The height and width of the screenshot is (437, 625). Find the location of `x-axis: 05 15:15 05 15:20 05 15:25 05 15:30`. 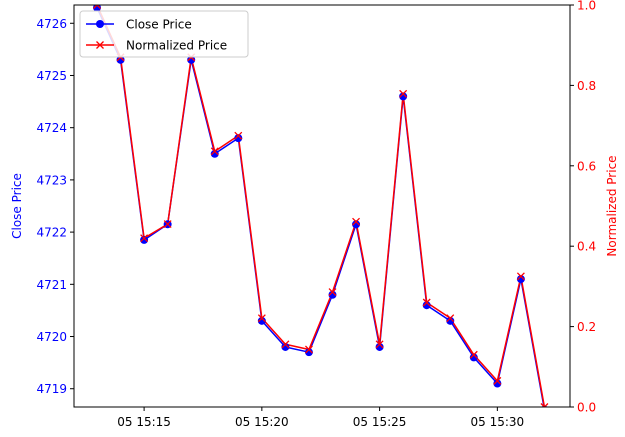

x-axis: 05 15:15 05 15:20 05 15:25 05 15:30 is located at coordinates (320, 418).